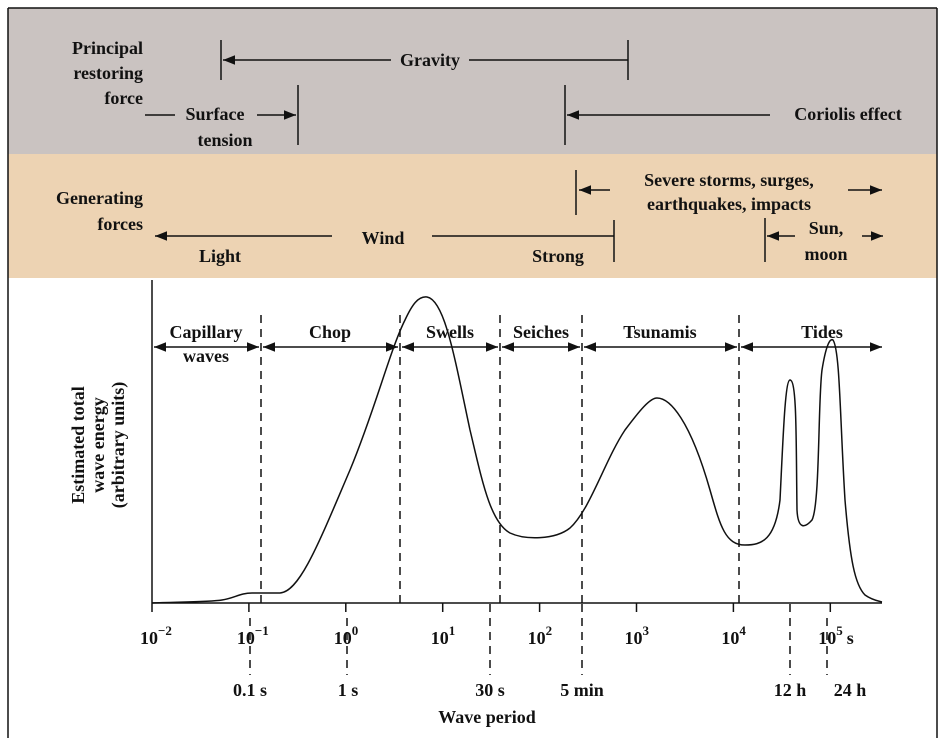  I want to click on tick-unit: s, so click(850, 638).